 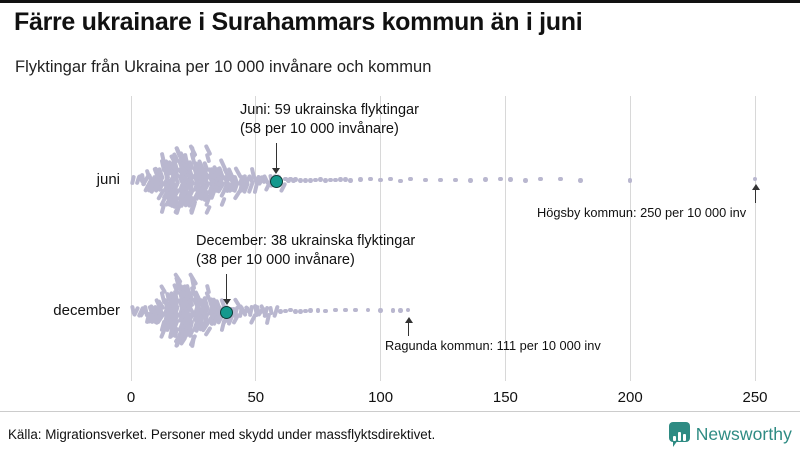 What do you see at coordinates (400, 411) in the screenshot?
I see `footer-rule` at bounding box center [400, 411].